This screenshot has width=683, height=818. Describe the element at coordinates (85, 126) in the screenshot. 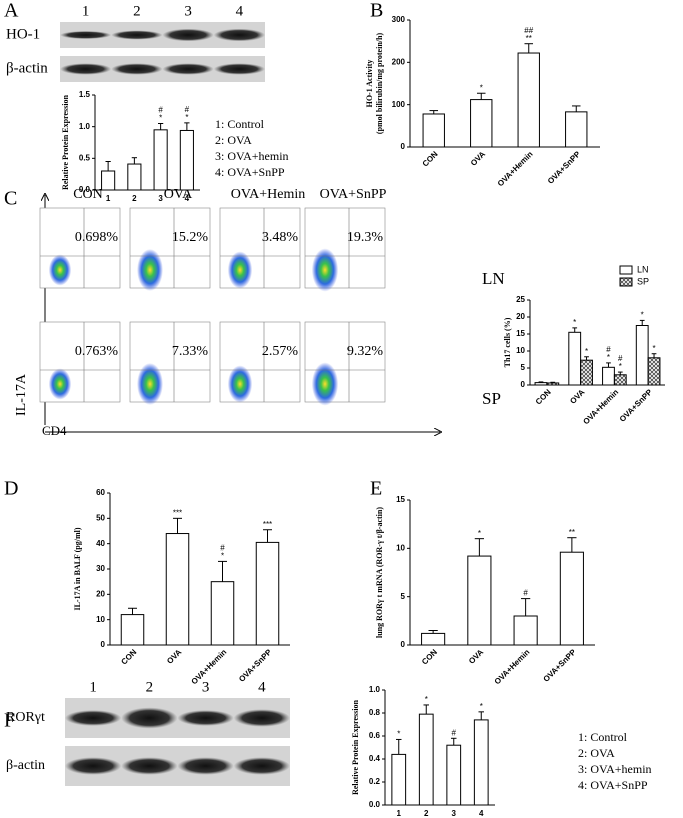

I see `y-tick-label: 1.0` at that location.